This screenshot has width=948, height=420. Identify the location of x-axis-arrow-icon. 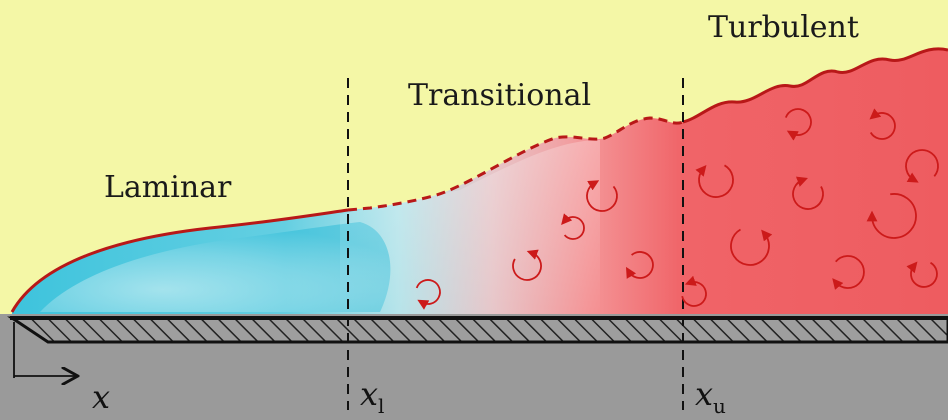
(44, 350).